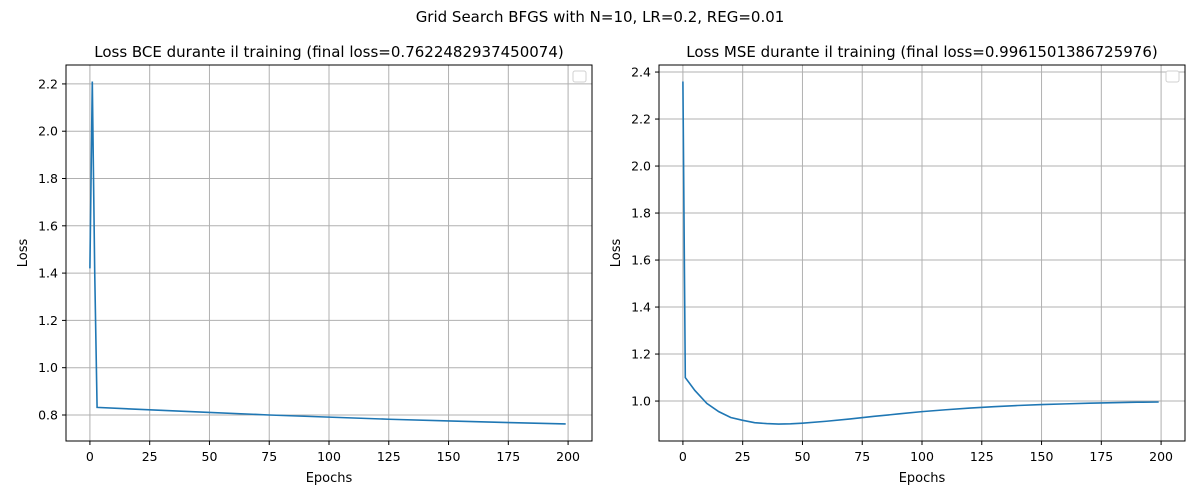 The height and width of the screenshot is (500, 1200). Describe the element at coordinates (1101, 456) in the screenshot. I see `mse-x-tick-label: 175` at that location.